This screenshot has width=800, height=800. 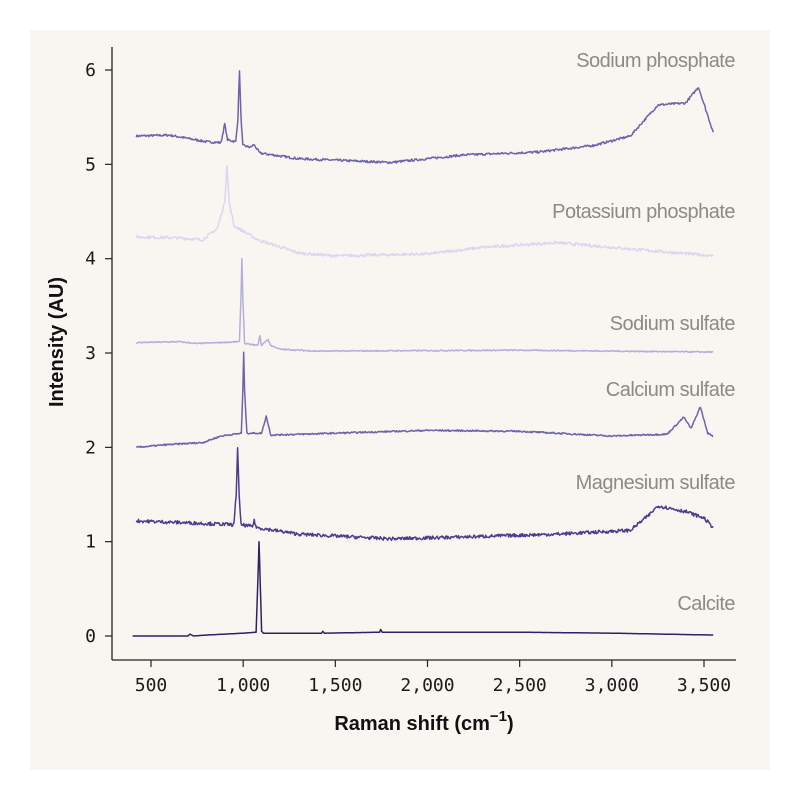 What do you see at coordinates (90, 259) in the screenshot?
I see `y-tick-label: 4` at bounding box center [90, 259].